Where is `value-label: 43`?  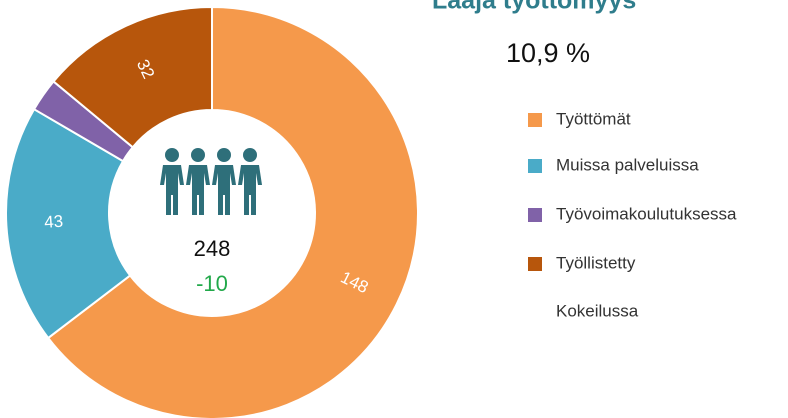
value-label: 43 is located at coordinates (54, 222).